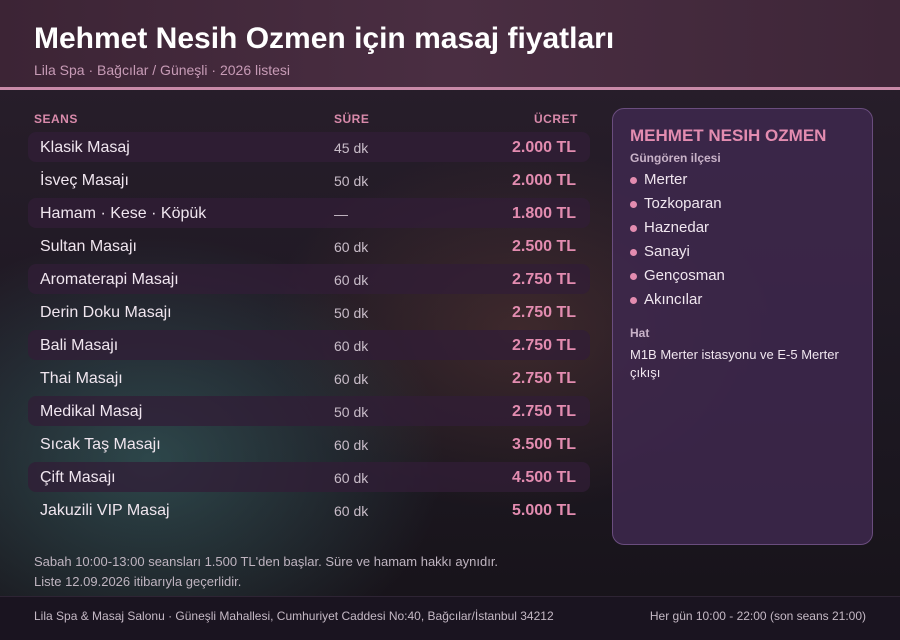  Describe the element at coordinates (543, 477) in the screenshot. I see `service-price: 4.500 TL` at that location.